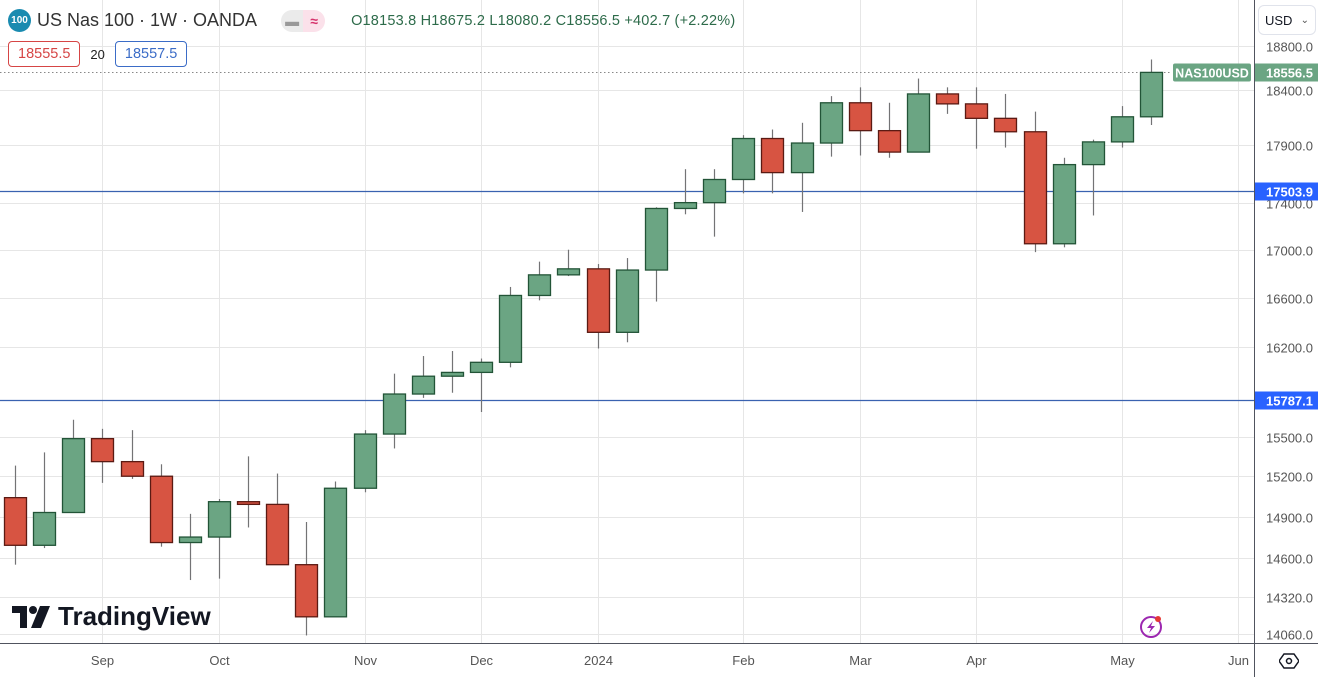  What do you see at coordinates (44, 54) in the screenshot?
I see `sell-button: 18555.5` at bounding box center [44, 54].